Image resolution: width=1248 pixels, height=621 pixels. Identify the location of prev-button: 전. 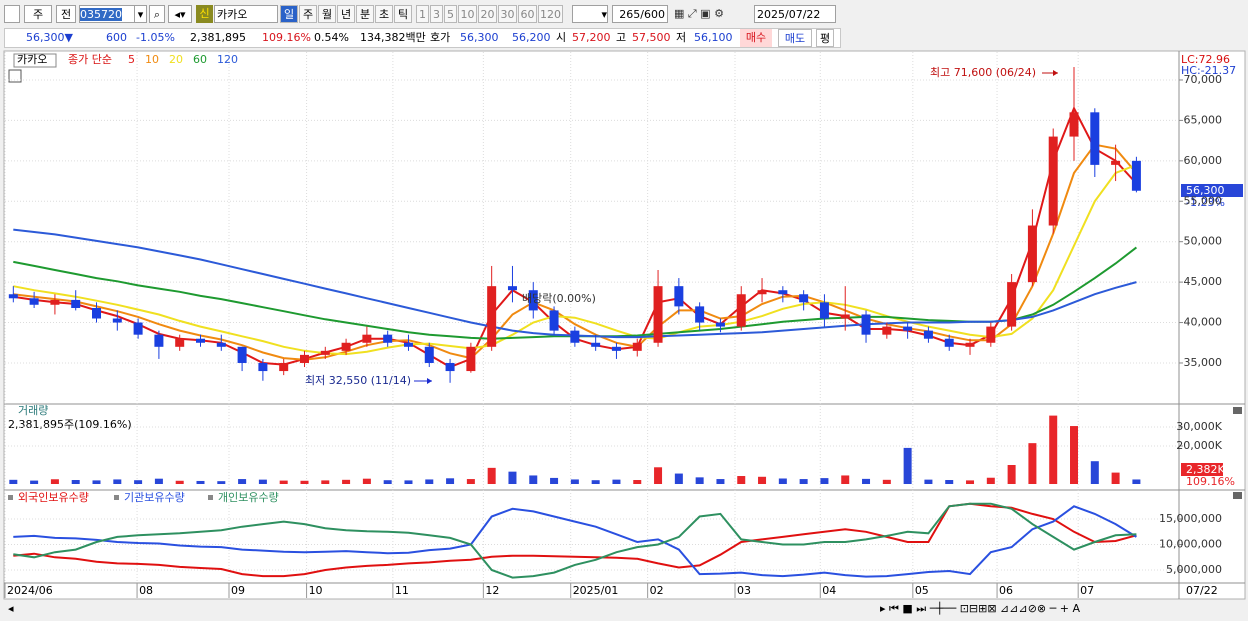
(66, 14).